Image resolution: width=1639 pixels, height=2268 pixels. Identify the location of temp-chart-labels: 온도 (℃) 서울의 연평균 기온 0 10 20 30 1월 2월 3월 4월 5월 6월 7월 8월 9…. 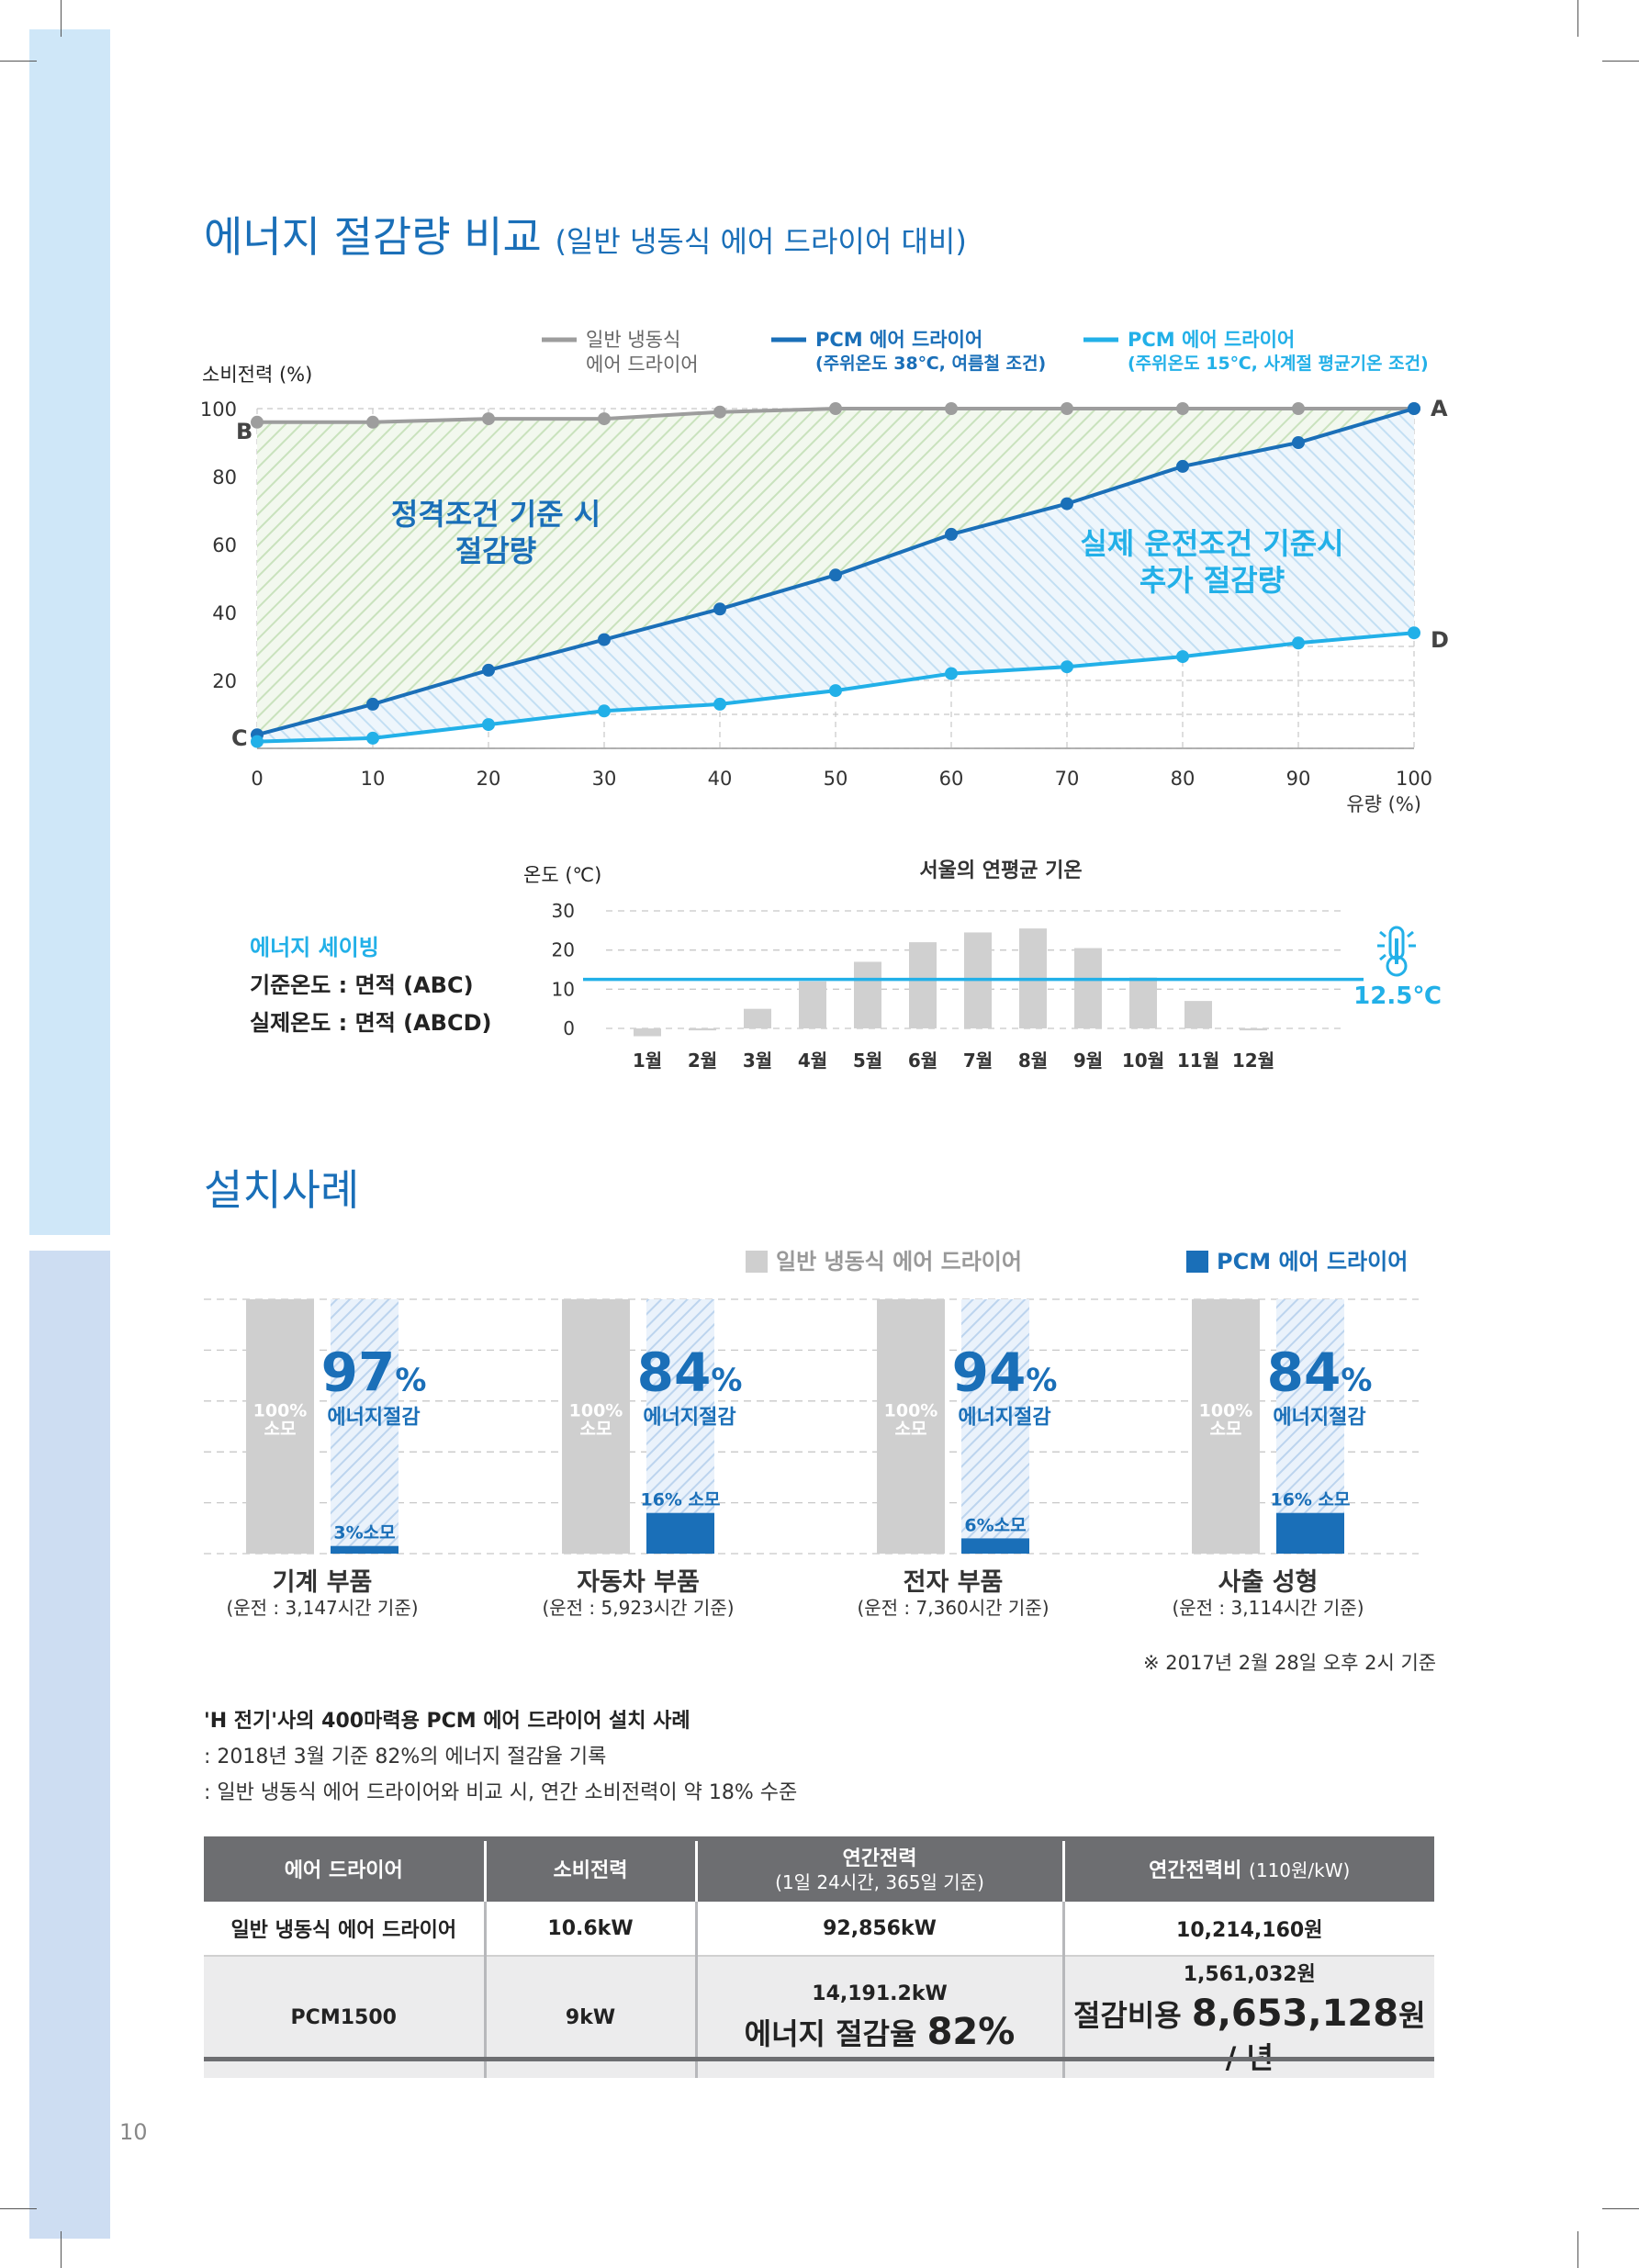
(982, 966).